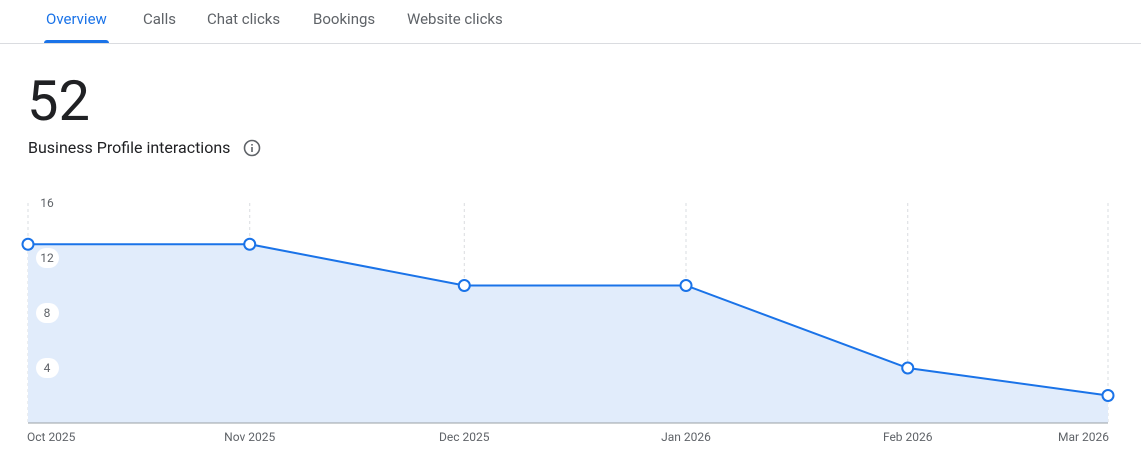 This screenshot has height=467, width=1141. I want to click on tab: Calls, so click(159, 19).